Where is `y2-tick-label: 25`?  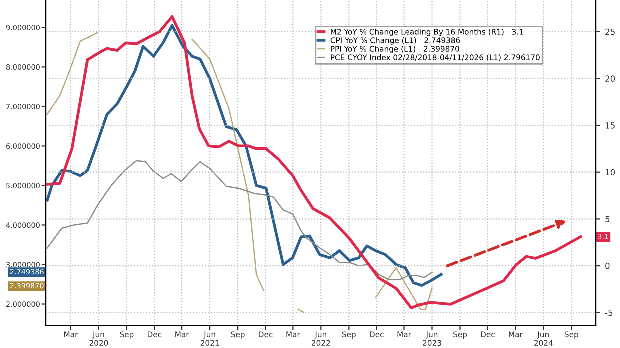 y2-tick-label: 25 is located at coordinates (610, 32).